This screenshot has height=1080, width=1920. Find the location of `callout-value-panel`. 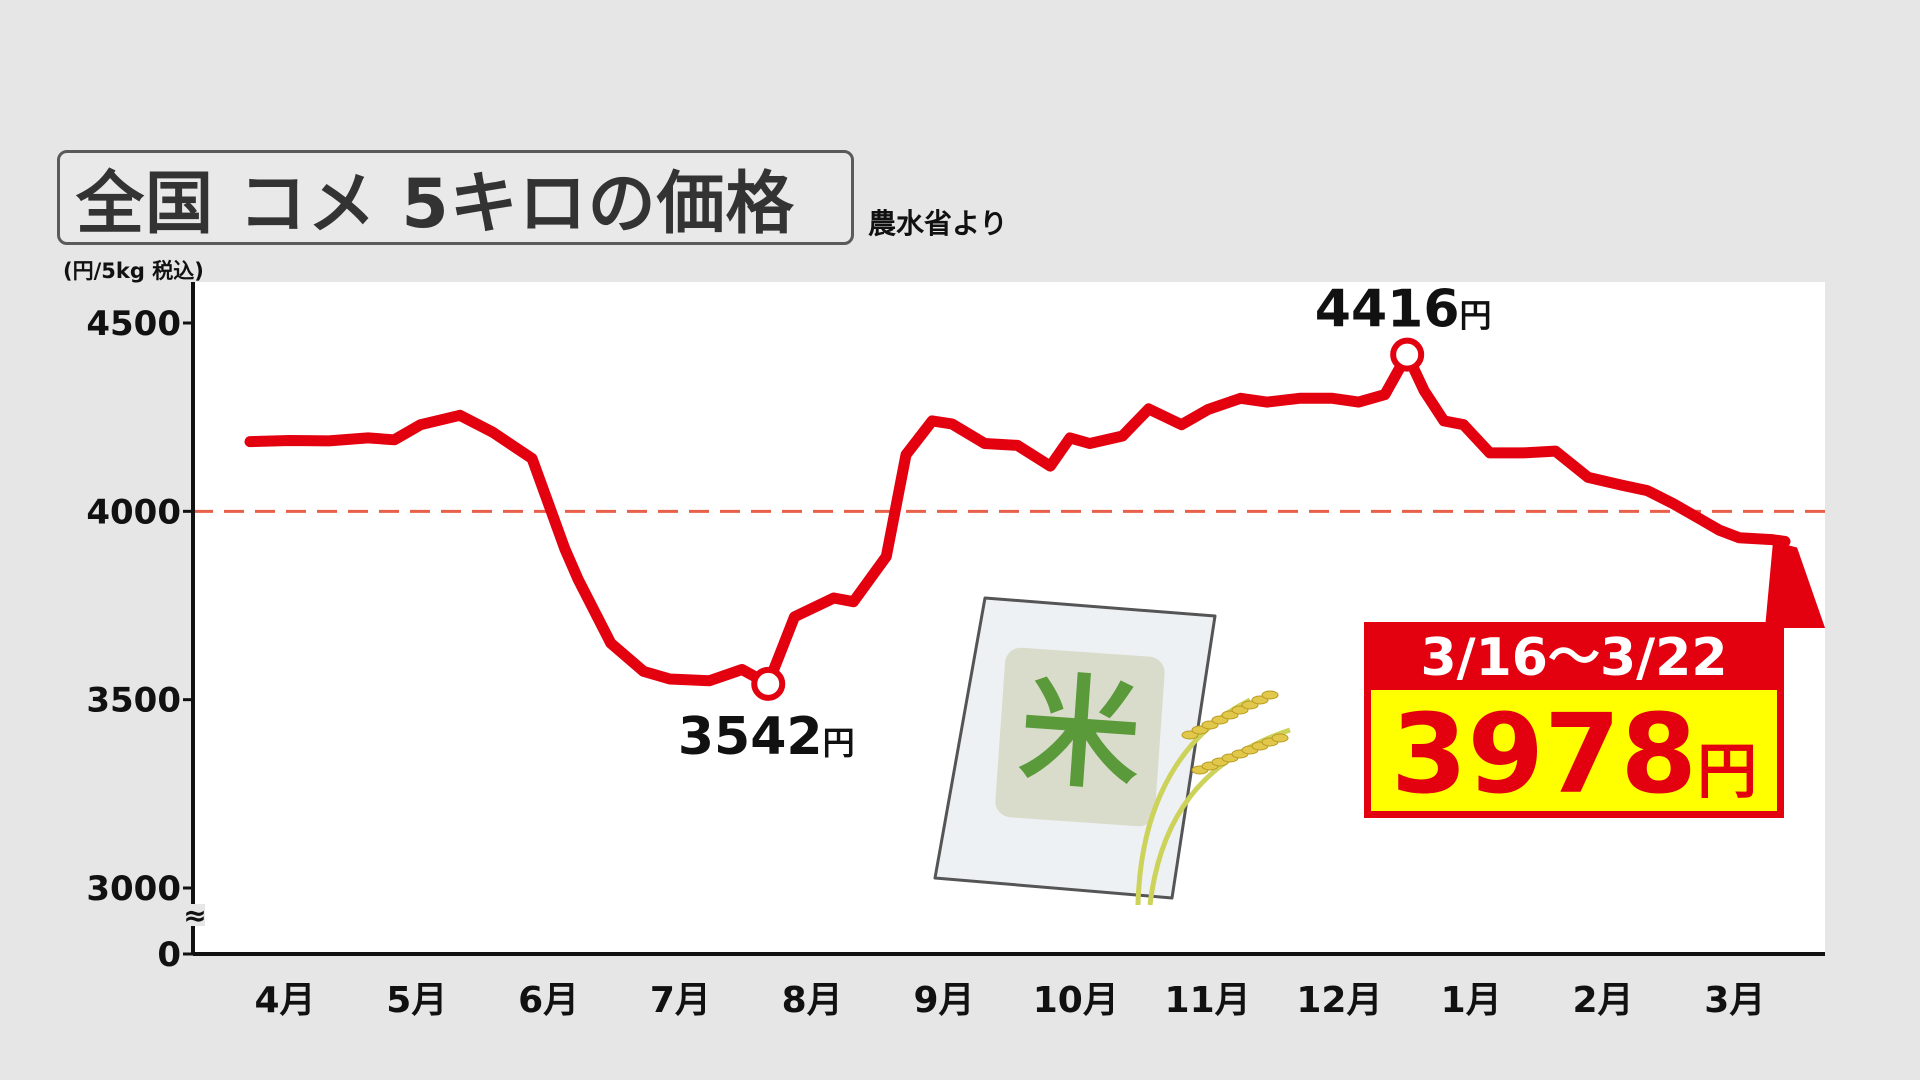

callout-value-panel is located at coordinates (1574, 750).